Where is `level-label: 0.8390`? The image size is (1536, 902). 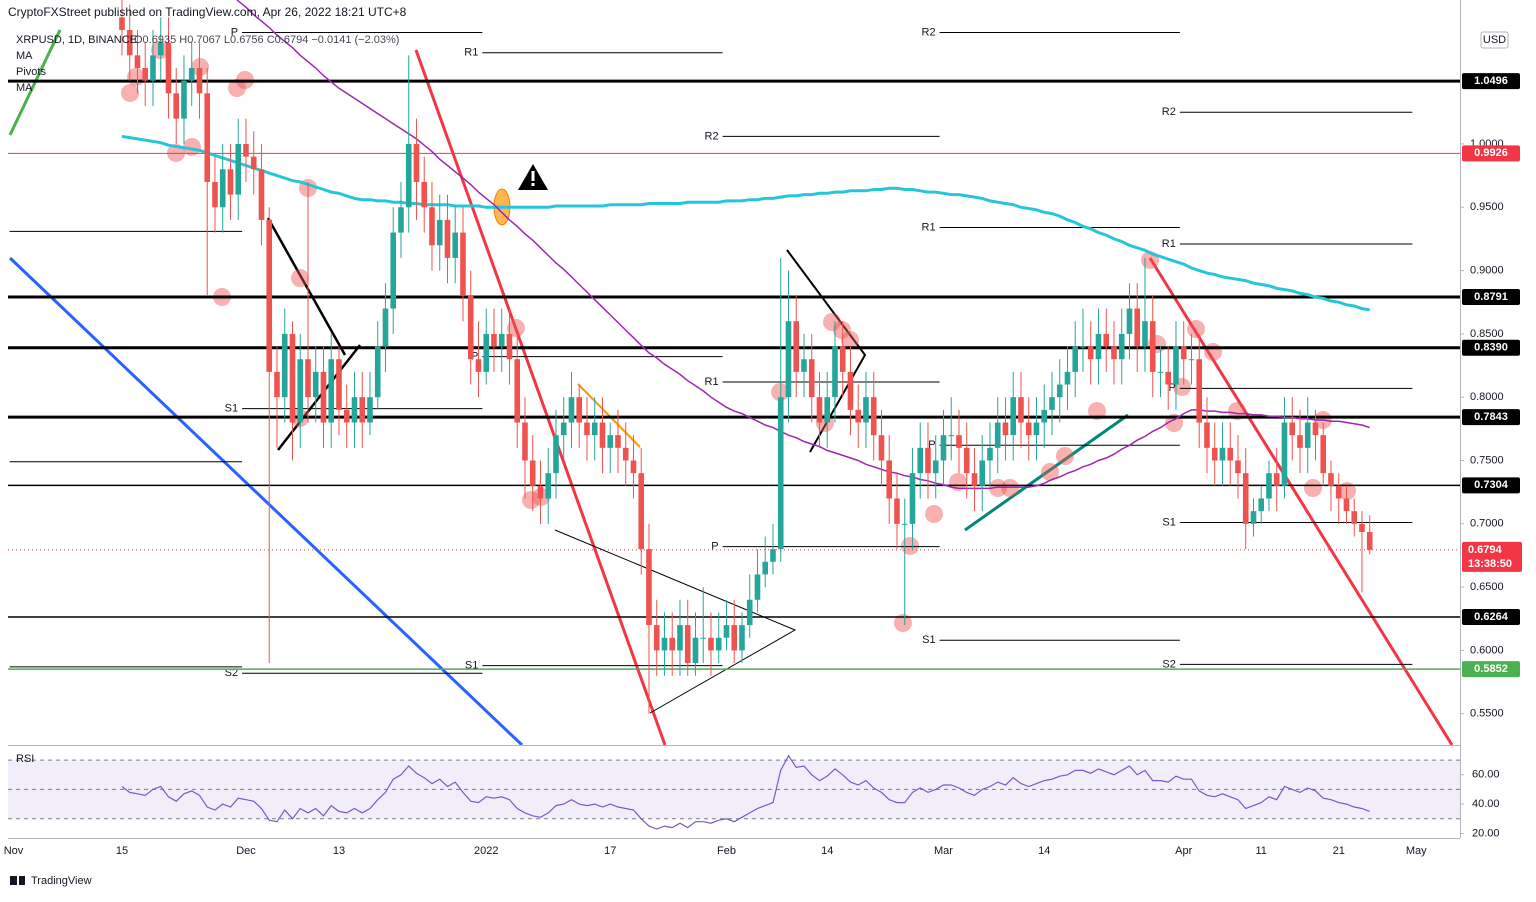
level-label: 0.8390 is located at coordinates (1491, 348).